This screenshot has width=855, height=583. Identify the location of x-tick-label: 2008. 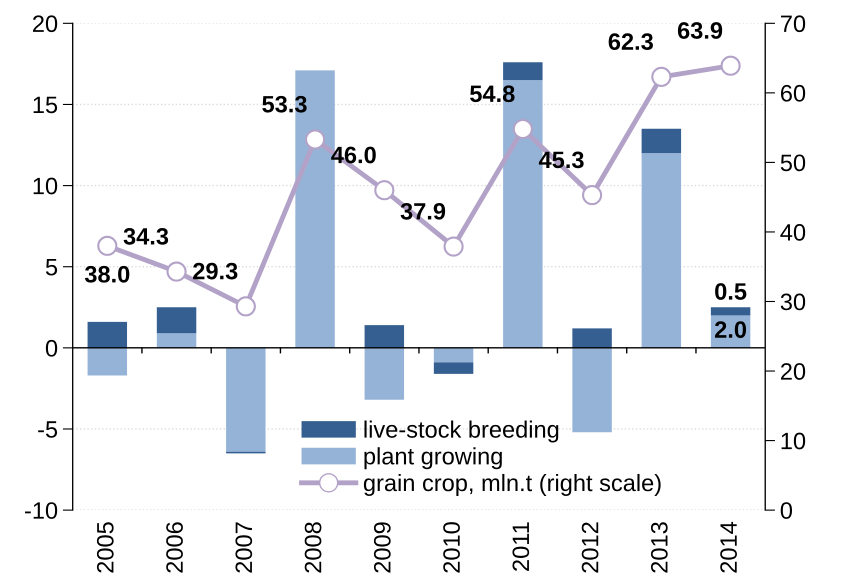
(313, 547).